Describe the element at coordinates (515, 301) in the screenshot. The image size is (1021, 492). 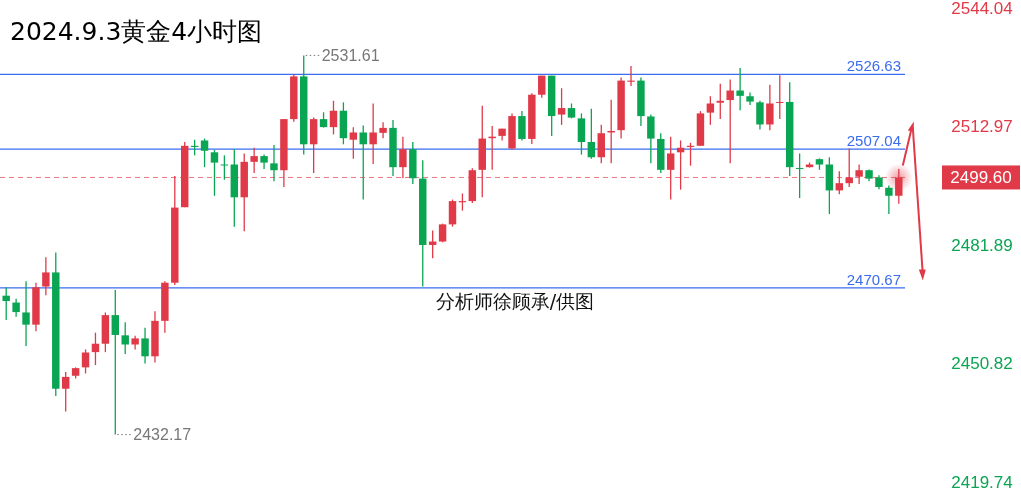
I see `annotation: 分析师徐顾承/供图` at that location.